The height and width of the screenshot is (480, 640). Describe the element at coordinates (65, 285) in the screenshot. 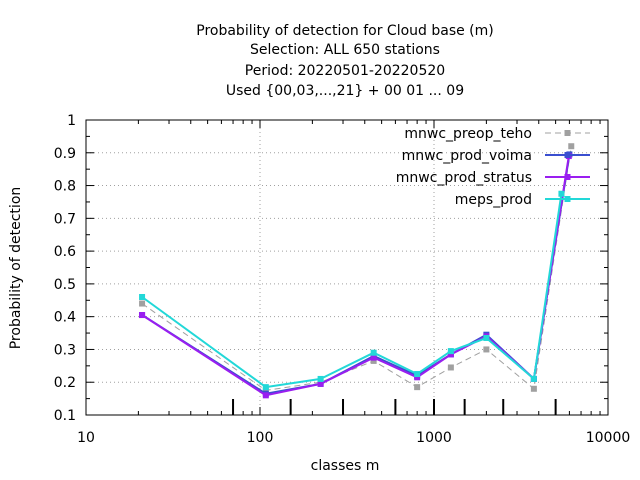

I see `y-tick-label: 0.5` at that location.